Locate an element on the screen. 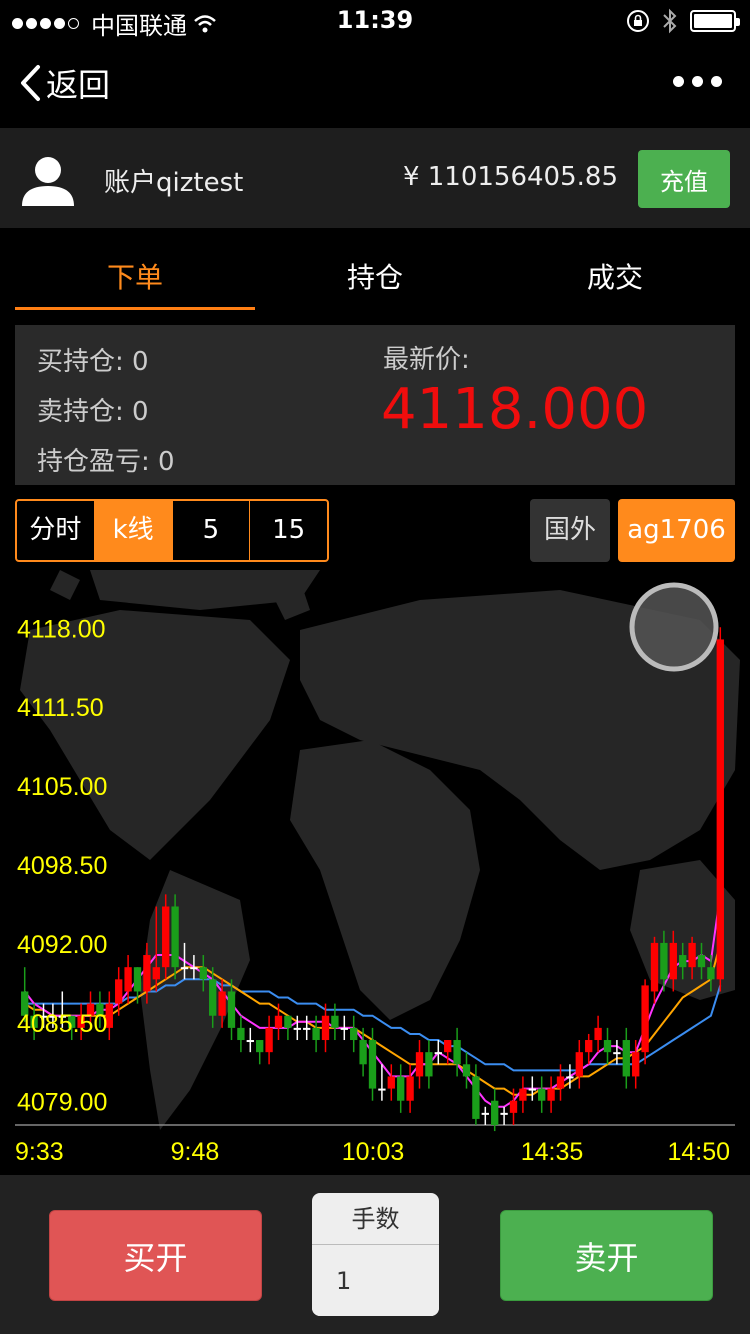 The image size is (750, 1334). battery-icon is located at coordinates (715, 21).